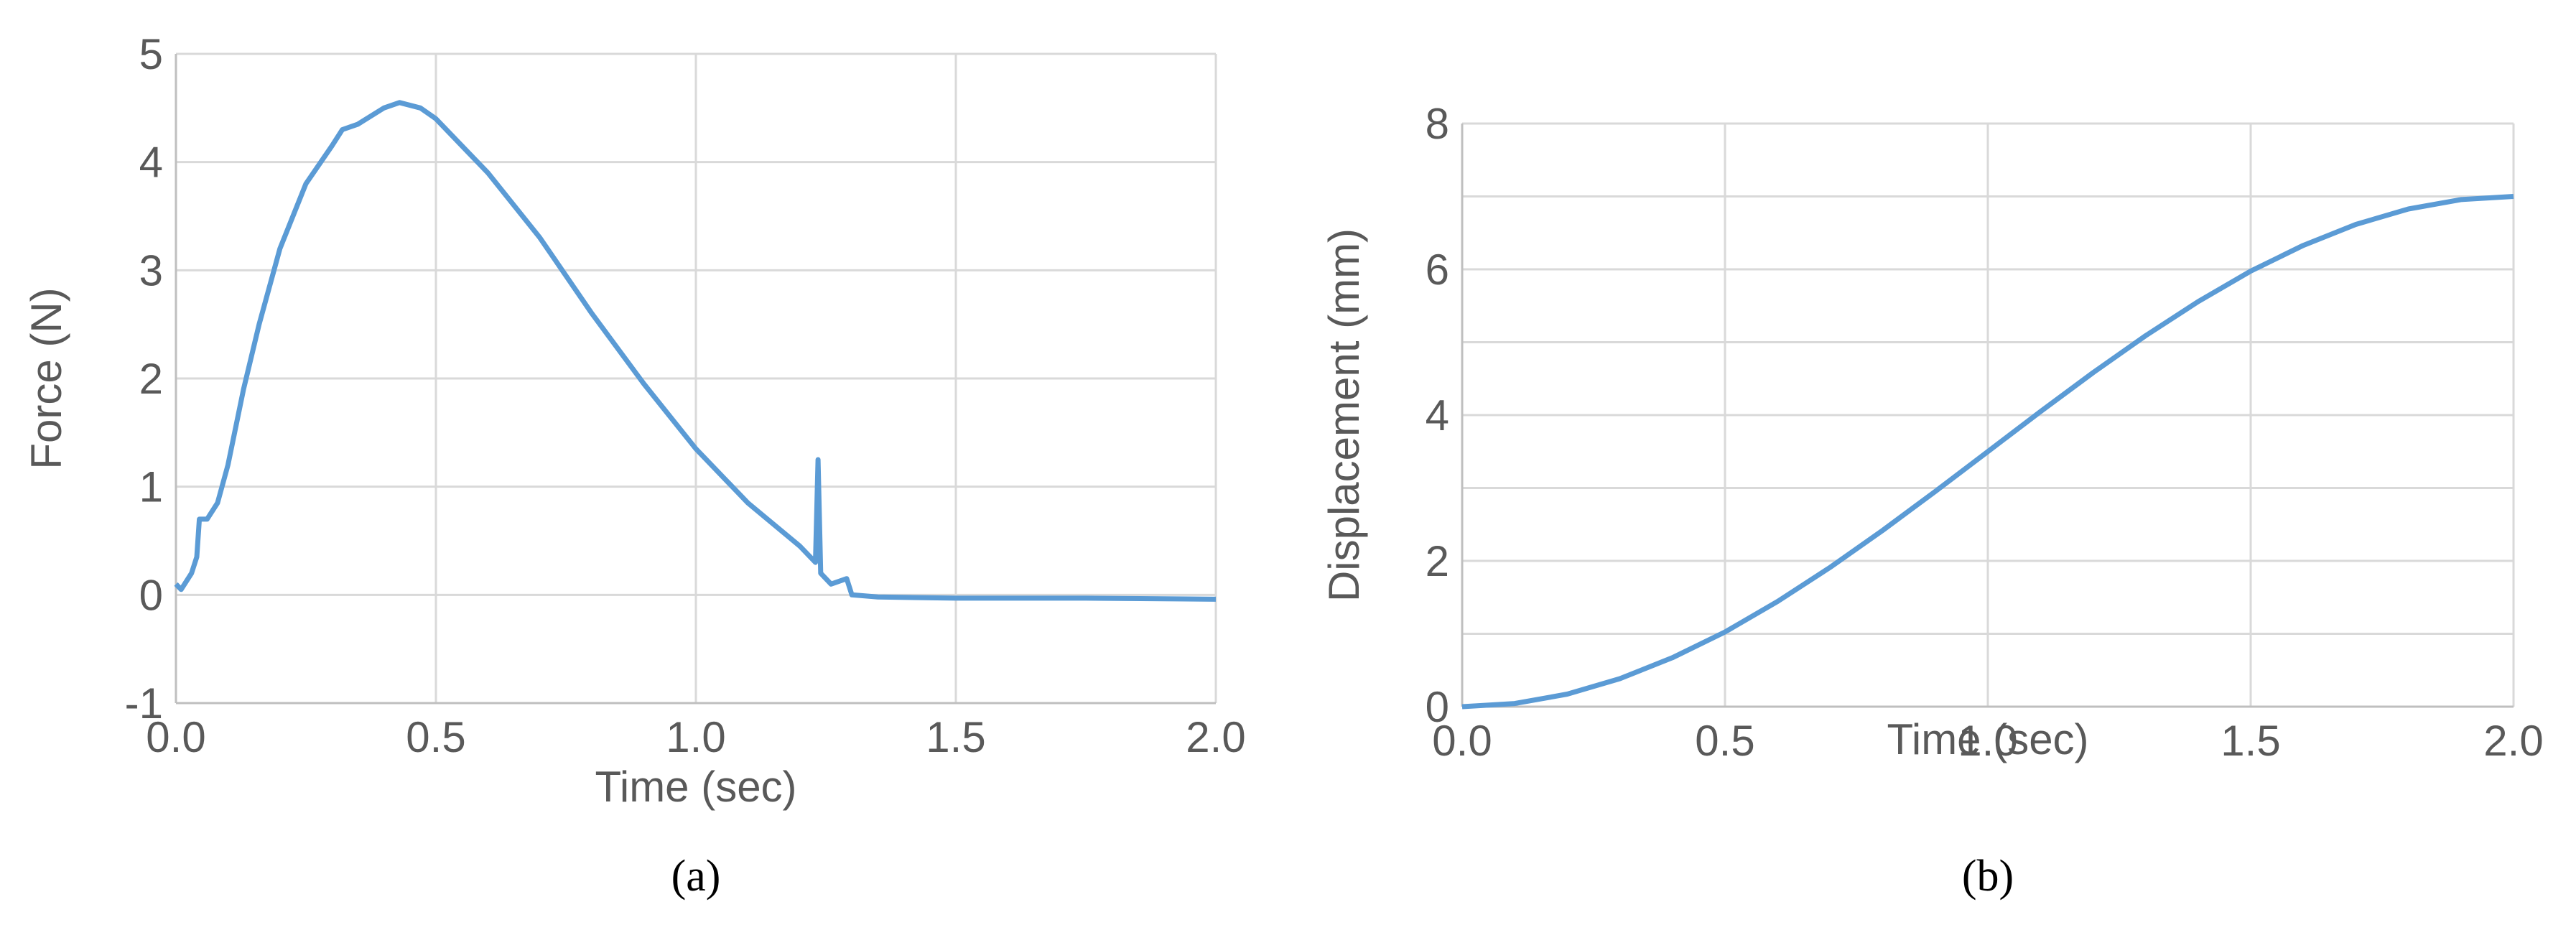 The height and width of the screenshot is (925, 2576). What do you see at coordinates (1437, 124) in the screenshot?
I see `y-tick-label: 8` at bounding box center [1437, 124].